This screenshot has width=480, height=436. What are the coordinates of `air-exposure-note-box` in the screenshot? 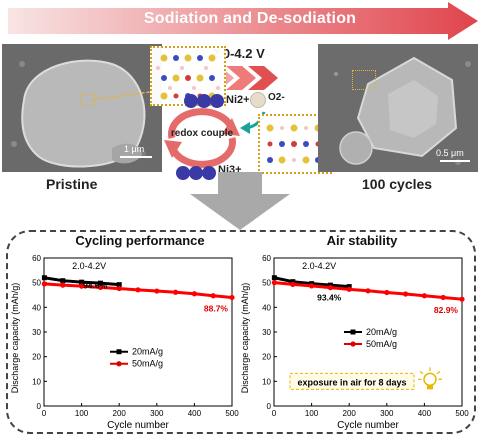 It's located at (352, 381).